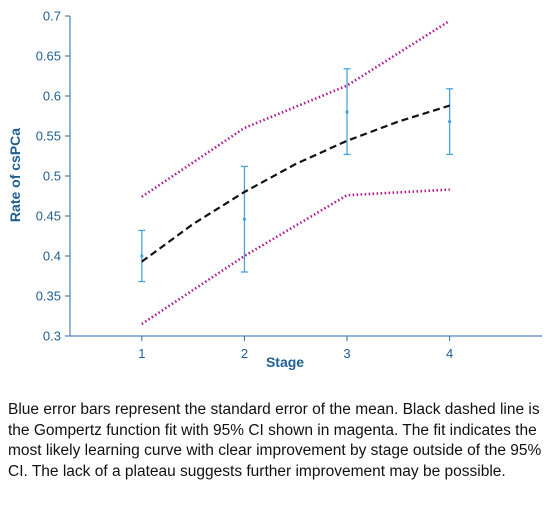  Describe the element at coordinates (48, 216) in the screenshot. I see `y-tick-label: 0.45` at that location.